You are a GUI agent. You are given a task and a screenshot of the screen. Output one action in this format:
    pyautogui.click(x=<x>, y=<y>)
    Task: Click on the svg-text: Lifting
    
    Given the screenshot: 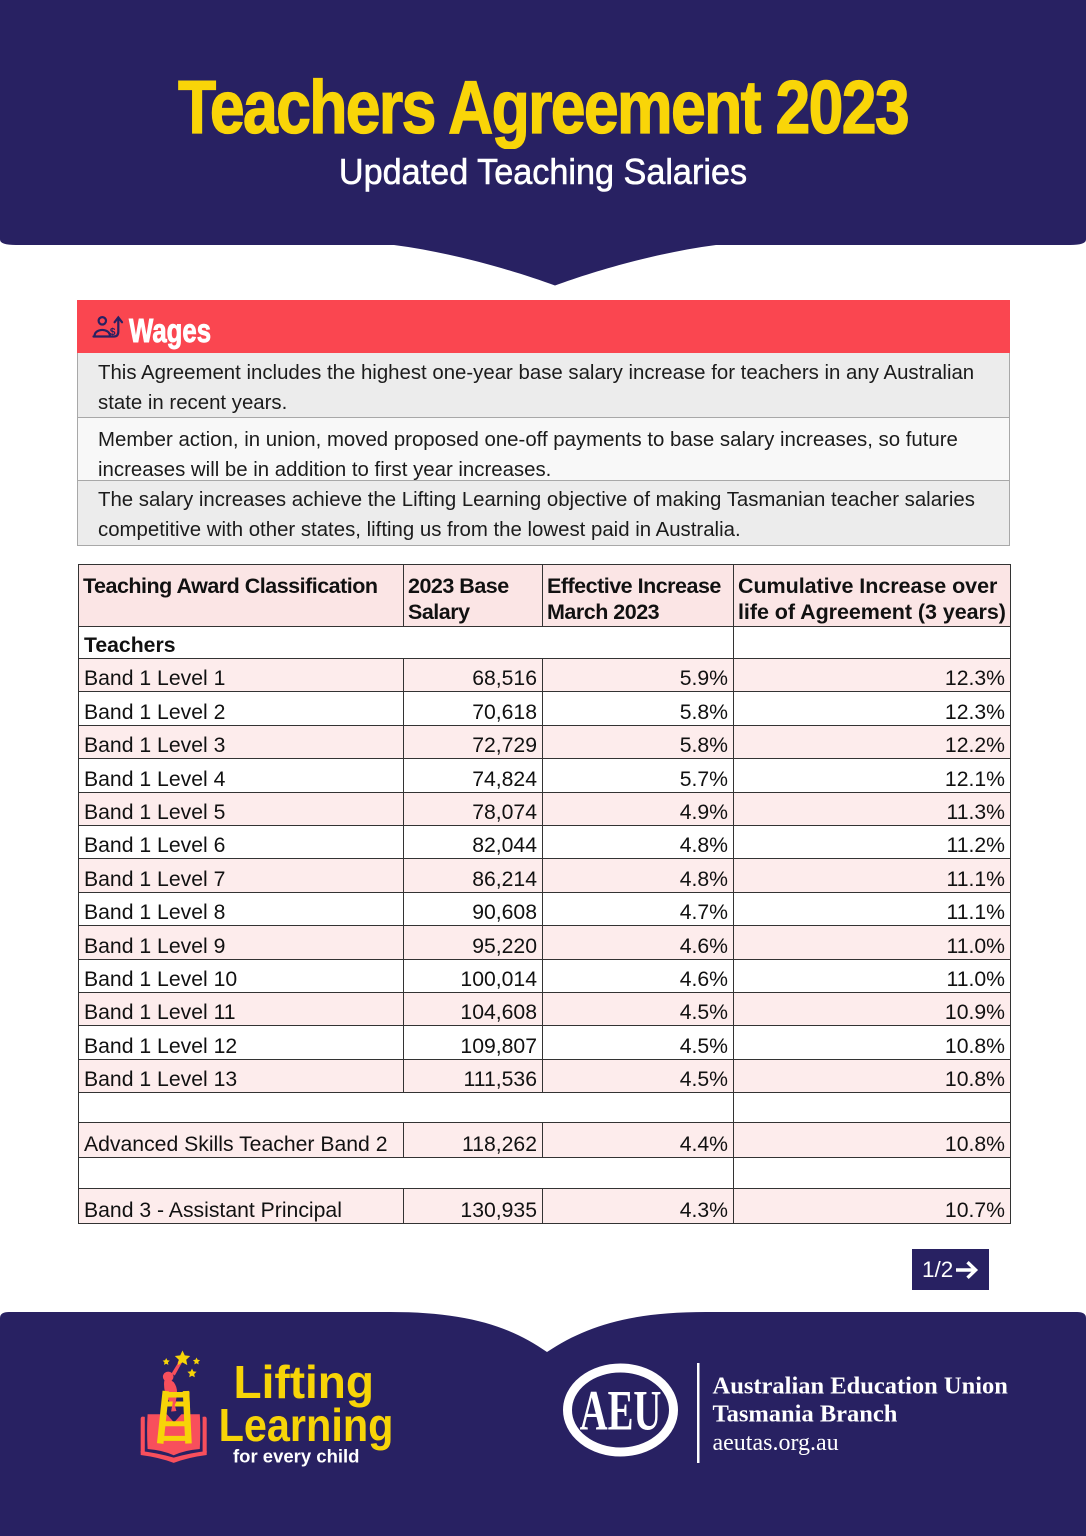 What is the action you would take?
    pyautogui.click(x=304, y=1382)
    